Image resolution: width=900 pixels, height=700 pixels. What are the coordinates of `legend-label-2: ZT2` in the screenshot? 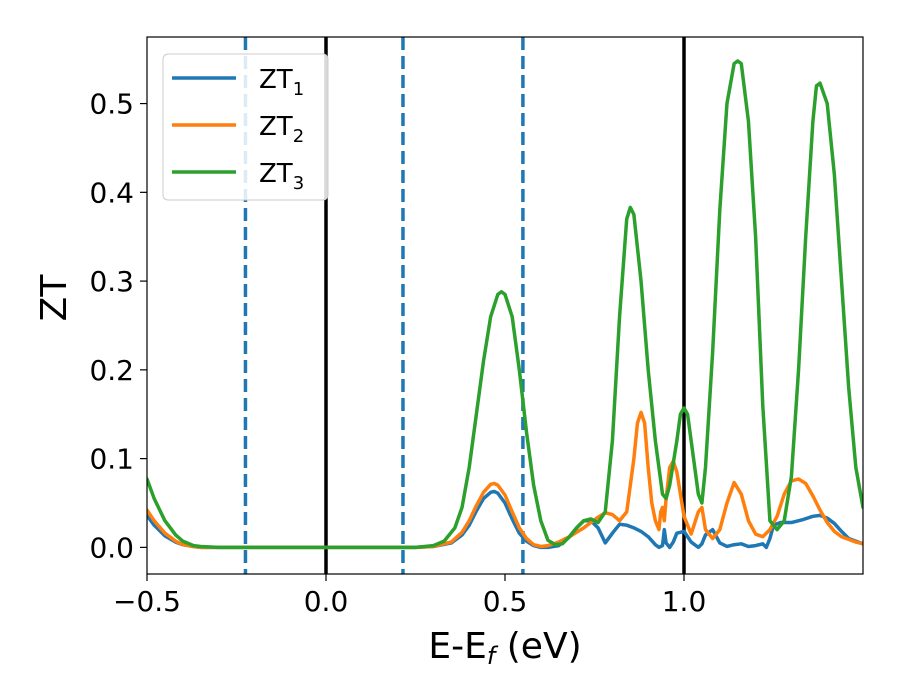 It's located at (281, 129).